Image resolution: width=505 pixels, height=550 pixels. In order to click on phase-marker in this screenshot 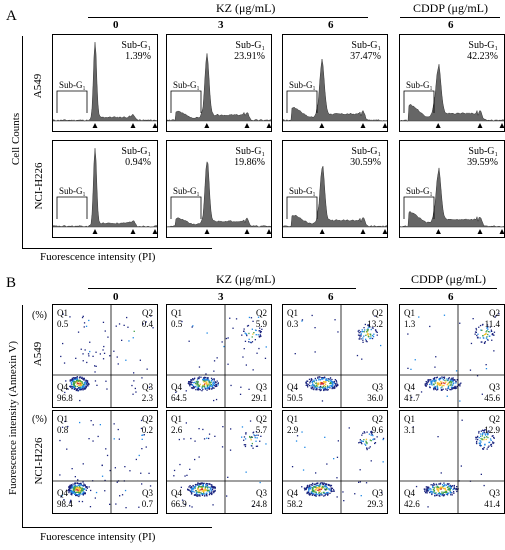, I will do `click(322, 231)`.